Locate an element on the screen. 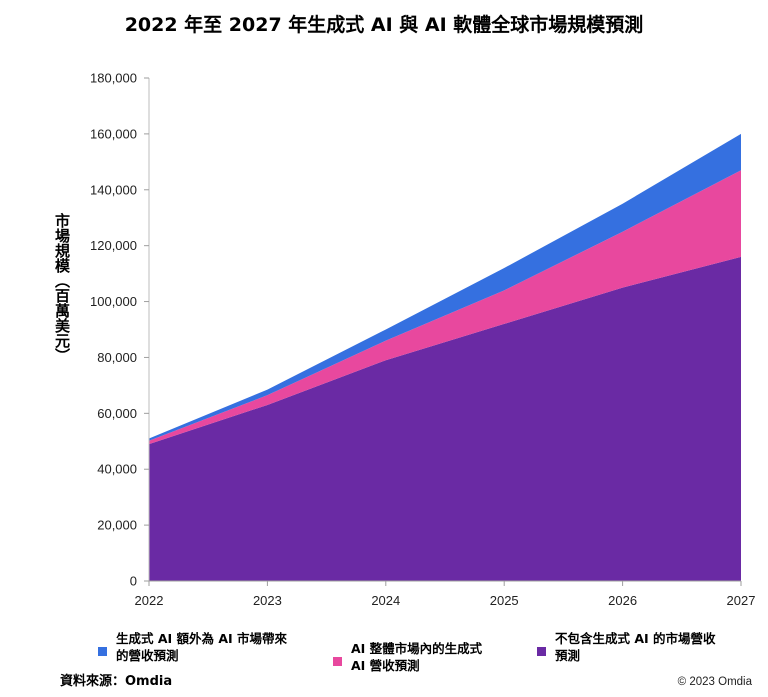 Image resolution: width=768 pixels, height=697 pixels. y-tick-label: 0 is located at coordinates (133, 581).